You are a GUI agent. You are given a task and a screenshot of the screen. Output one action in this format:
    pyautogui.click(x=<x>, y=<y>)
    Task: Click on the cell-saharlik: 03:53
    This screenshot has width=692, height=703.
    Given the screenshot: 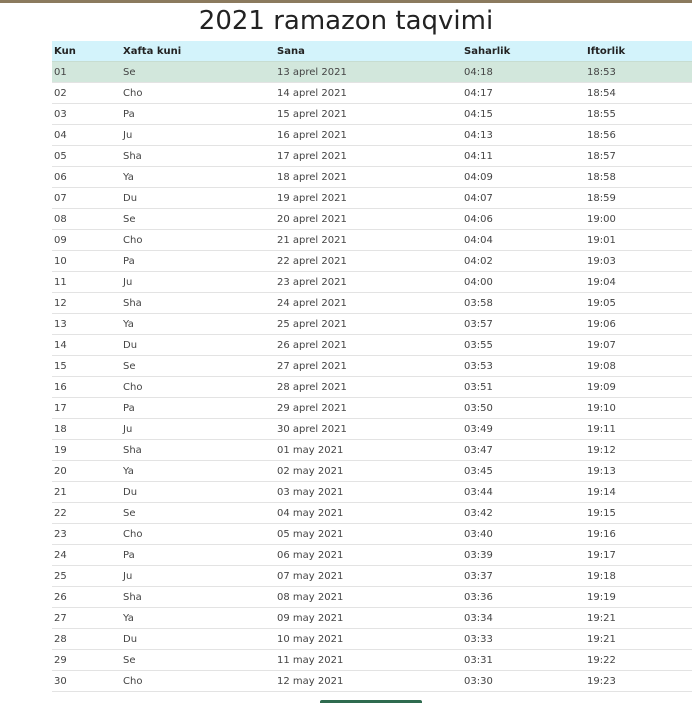 What is the action you would take?
    pyautogui.click(x=523, y=366)
    